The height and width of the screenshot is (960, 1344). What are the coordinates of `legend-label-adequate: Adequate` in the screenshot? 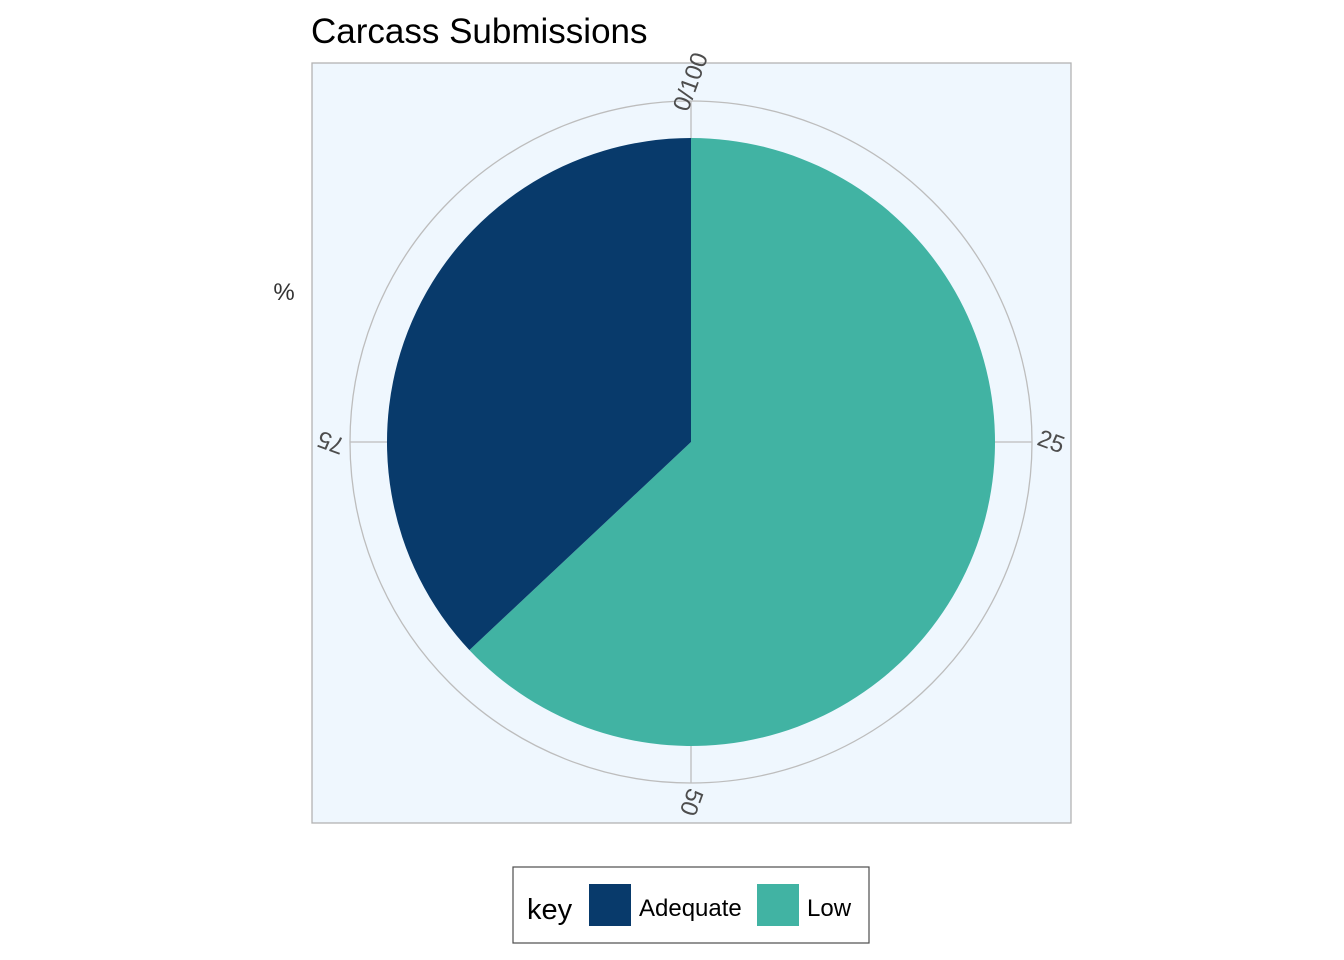 It's located at (690, 908).